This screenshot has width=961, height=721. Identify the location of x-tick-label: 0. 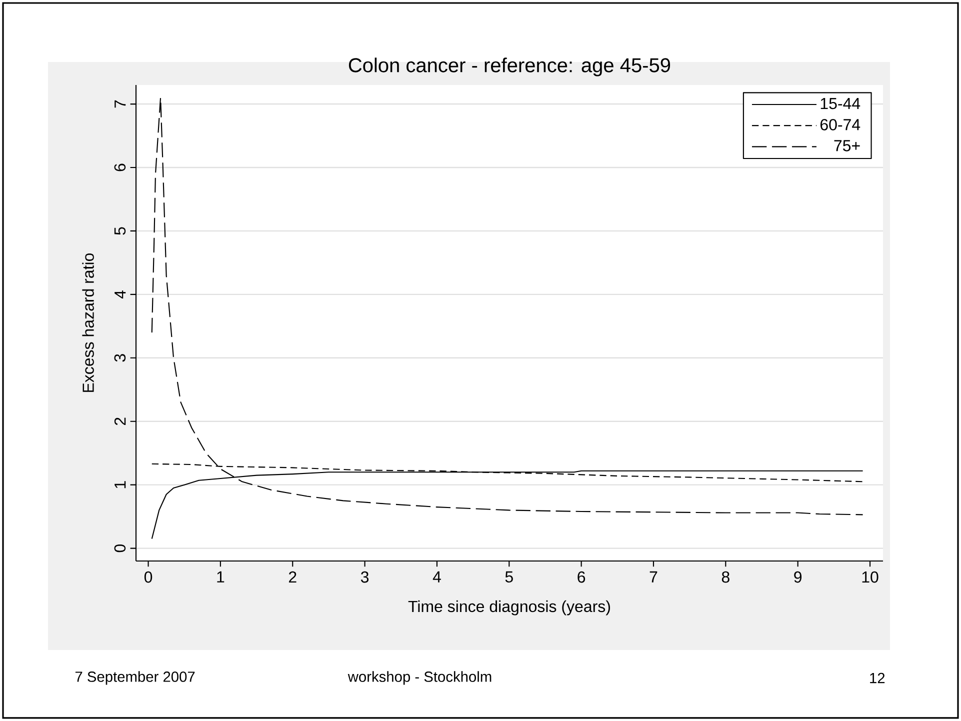
(148, 577).